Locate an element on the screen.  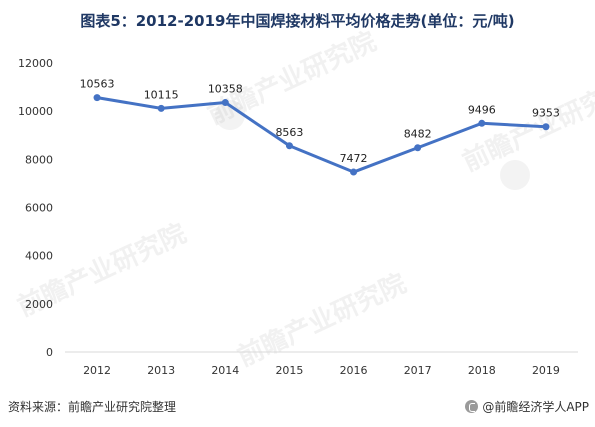
data-label: 10563 is located at coordinates (97, 84).